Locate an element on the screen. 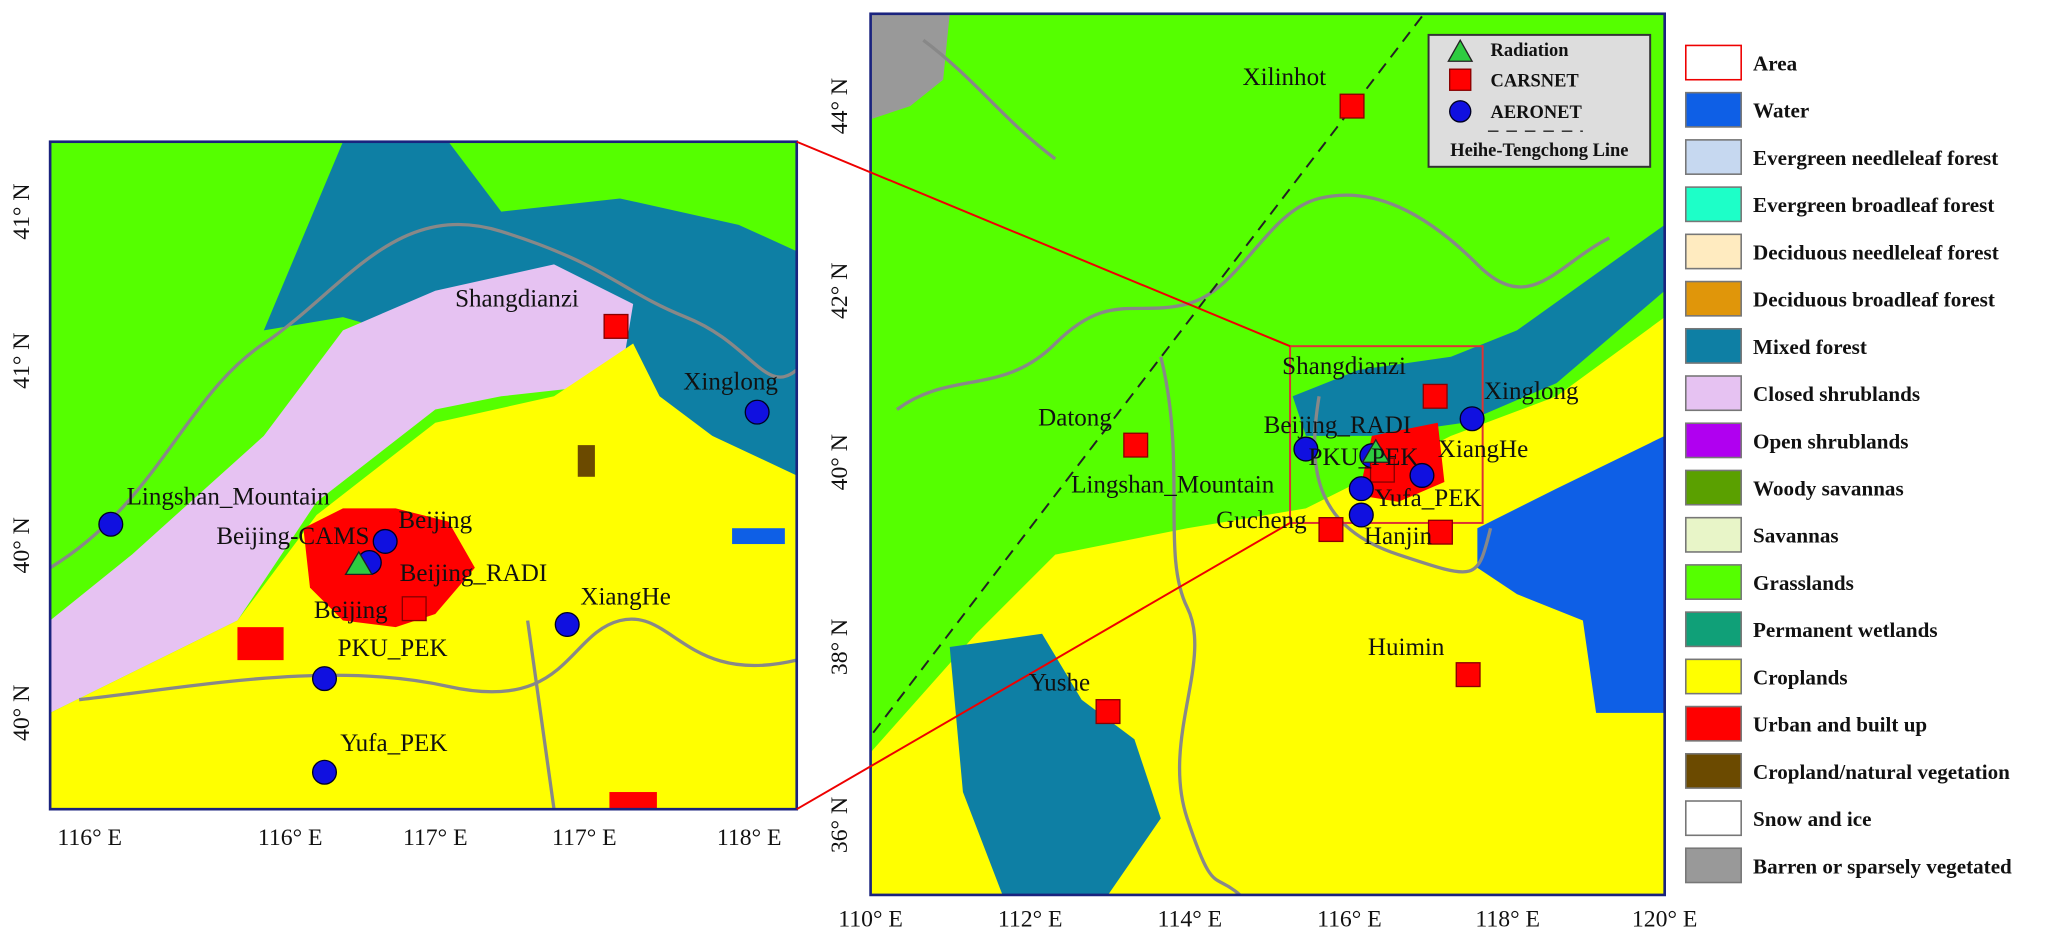 This screenshot has width=2067, height=943. legend-label: Woody savannas is located at coordinates (1828, 489).